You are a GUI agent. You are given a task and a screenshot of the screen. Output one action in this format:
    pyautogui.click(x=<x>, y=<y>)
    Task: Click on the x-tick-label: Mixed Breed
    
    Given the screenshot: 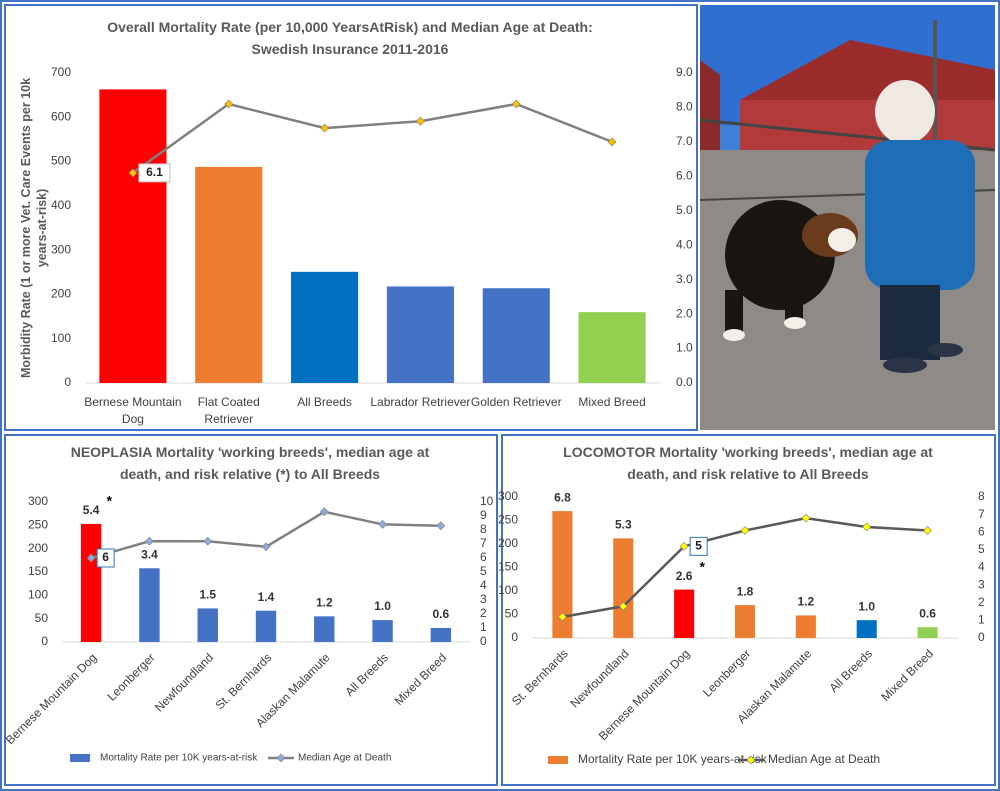 What is the action you would take?
    pyautogui.click(x=611, y=402)
    